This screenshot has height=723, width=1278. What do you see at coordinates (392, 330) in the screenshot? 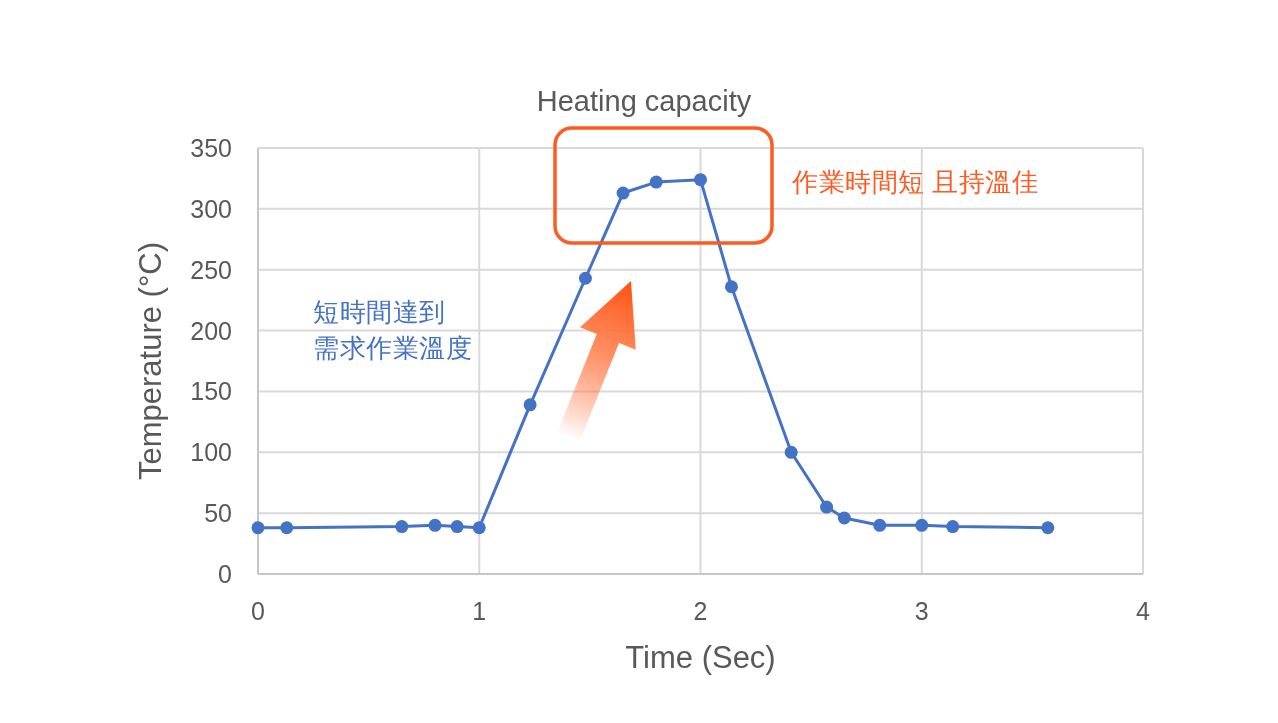
I see `annotation: 短時間達到需求作業溫度` at bounding box center [392, 330].